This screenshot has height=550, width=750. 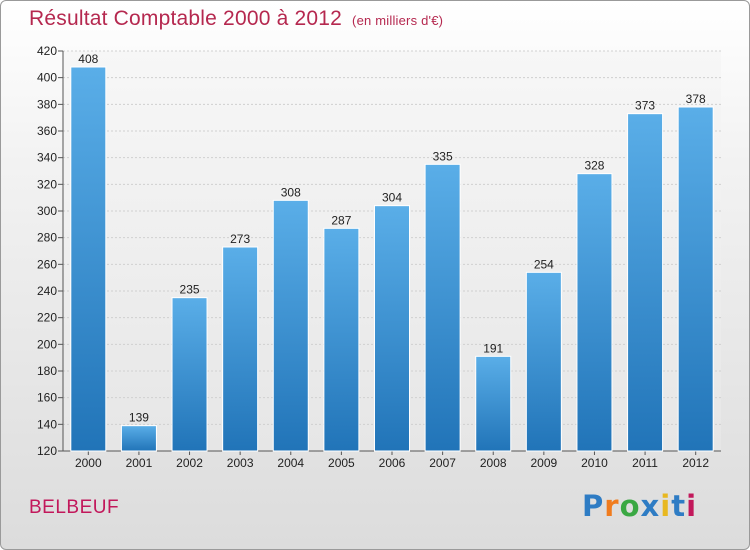 What do you see at coordinates (696, 99) in the screenshot?
I see `value-label-2012: 378` at bounding box center [696, 99].